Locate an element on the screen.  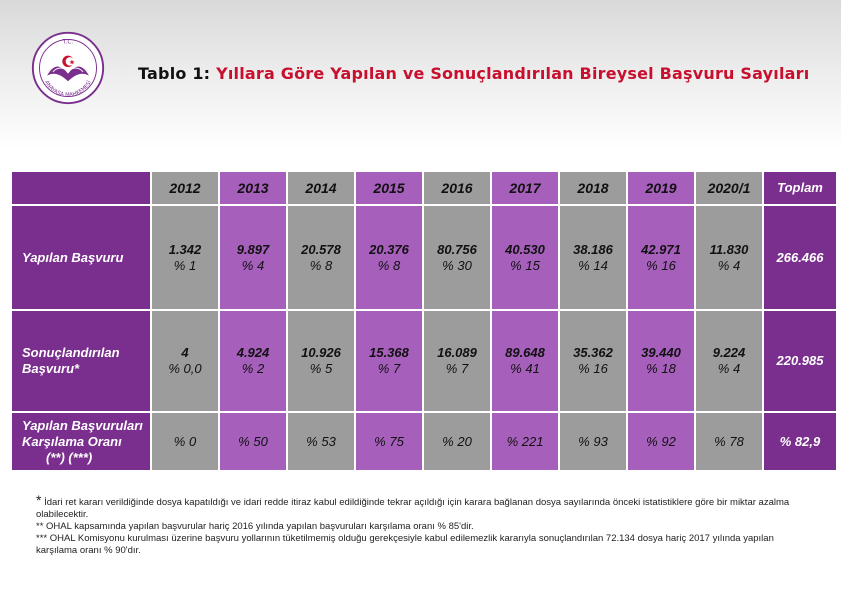
total-ratio: % 82,9 is located at coordinates (800, 441).